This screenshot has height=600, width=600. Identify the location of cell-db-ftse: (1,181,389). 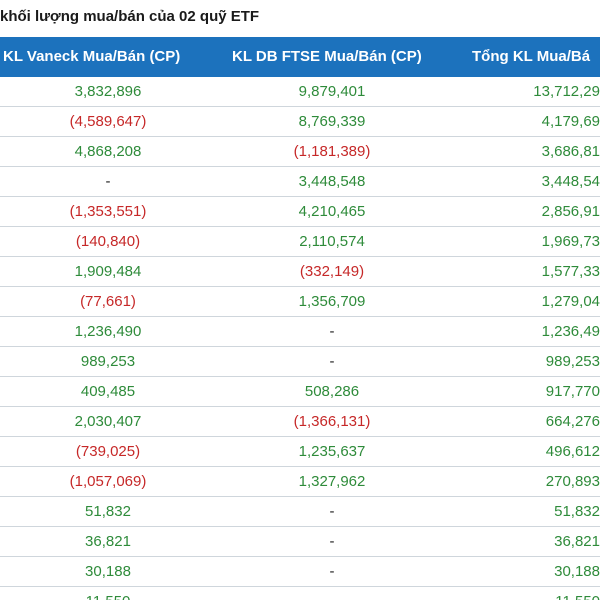
(332, 151).